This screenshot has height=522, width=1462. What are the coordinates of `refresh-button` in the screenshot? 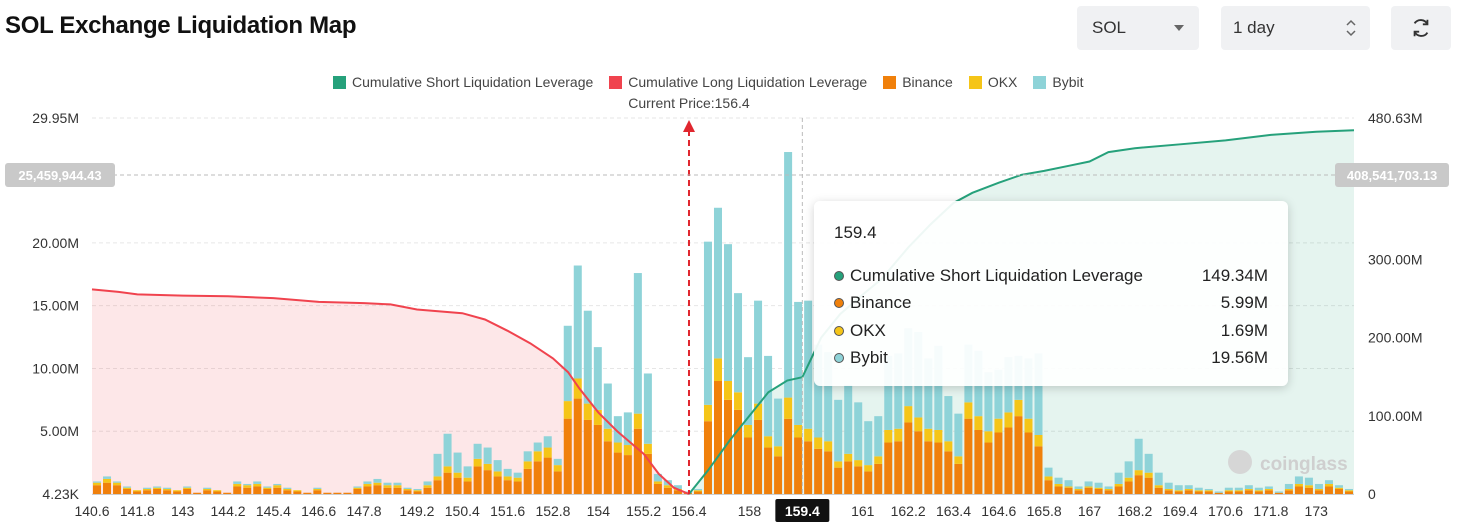 It's located at (1421, 28).